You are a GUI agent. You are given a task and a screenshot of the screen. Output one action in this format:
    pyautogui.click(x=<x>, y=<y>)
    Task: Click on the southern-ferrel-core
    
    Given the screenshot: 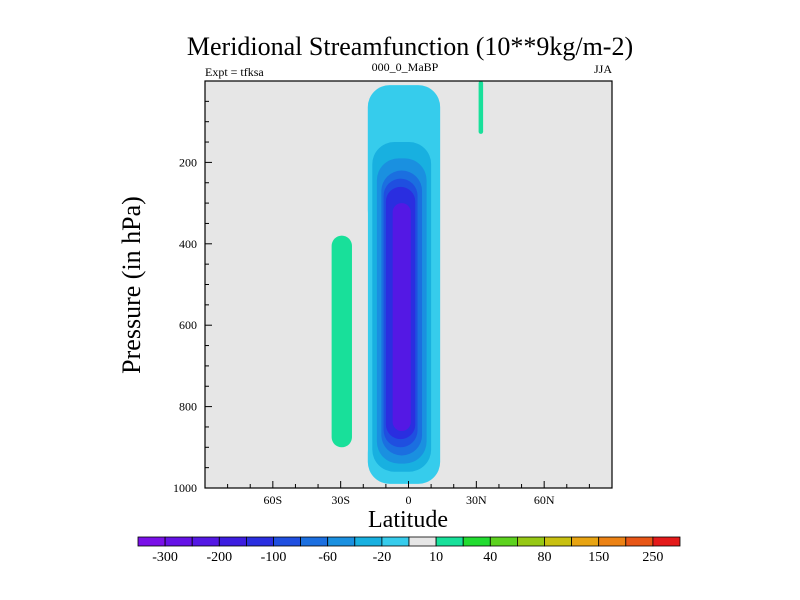 What is the action you would take?
    pyautogui.click(x=341, y=341)
    